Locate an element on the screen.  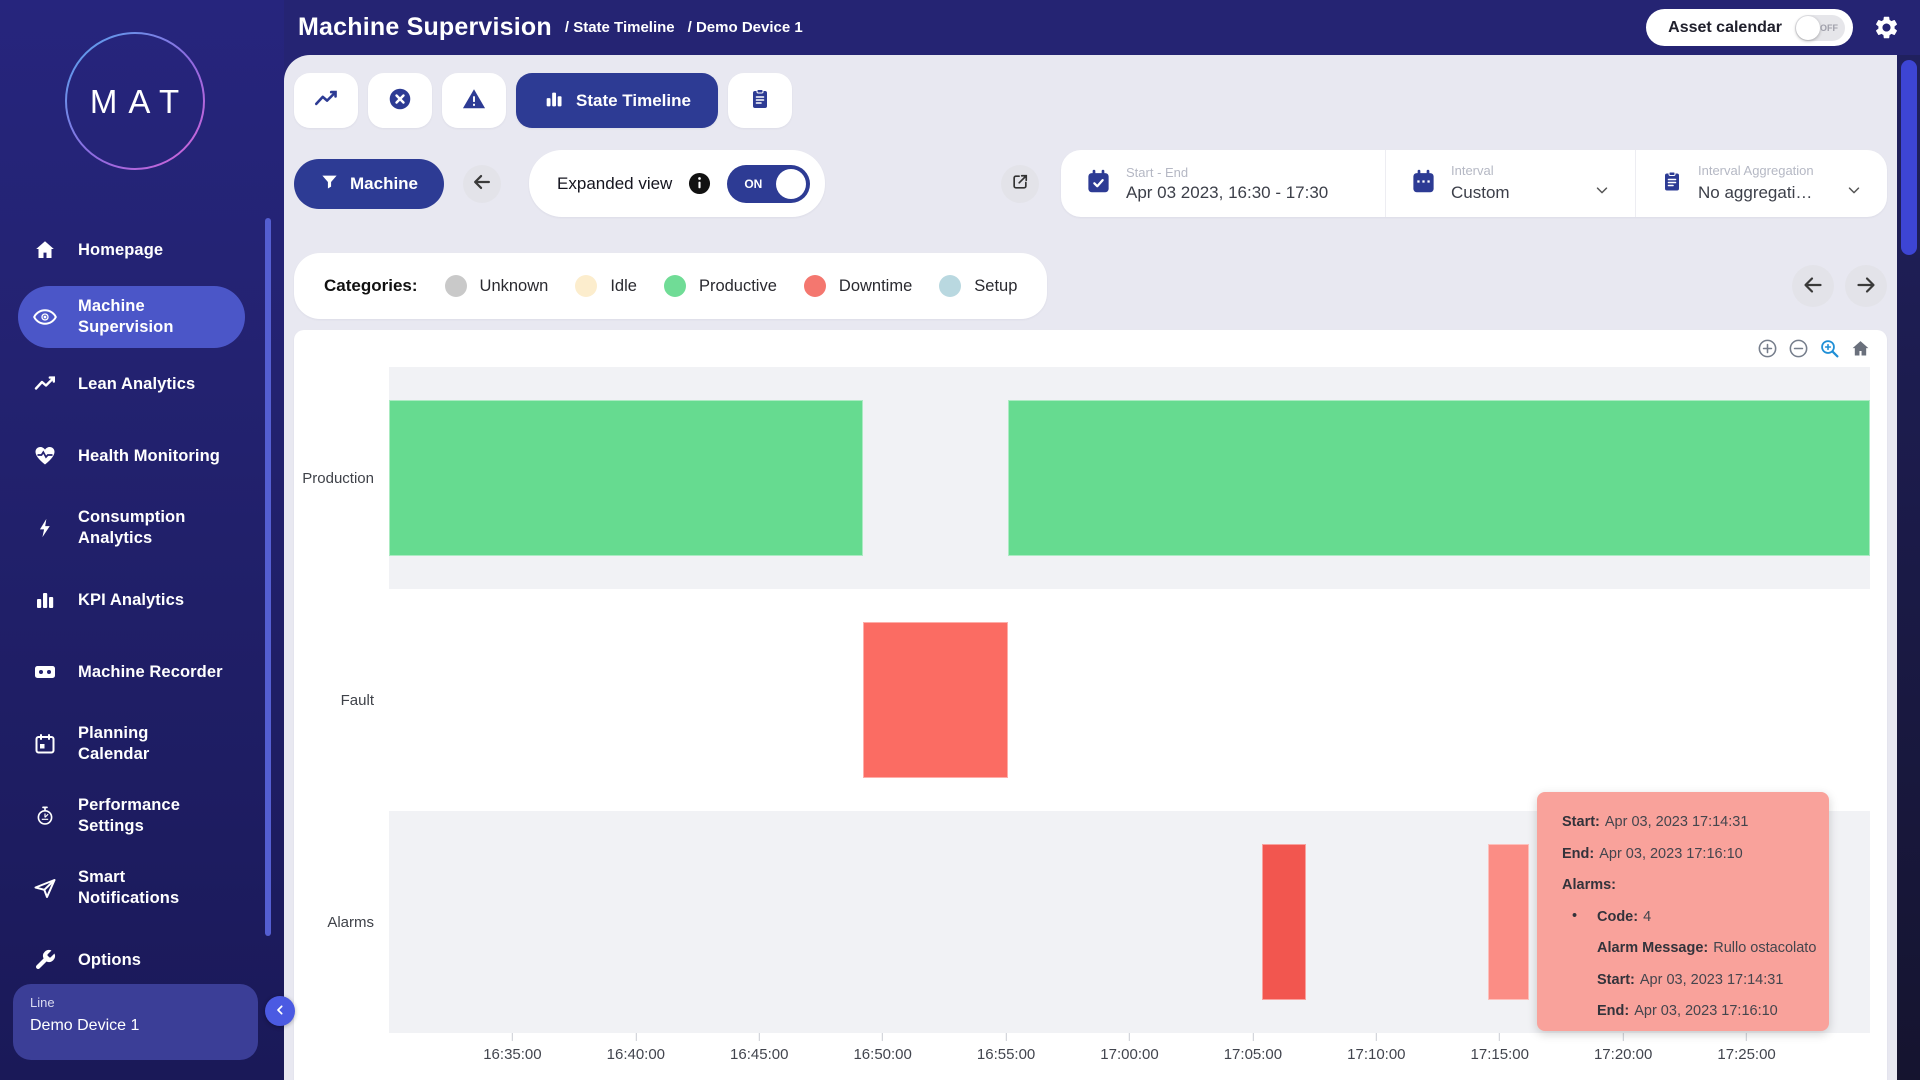
tab-state-timeline: State Timeline is located at coordinates (617, 100).